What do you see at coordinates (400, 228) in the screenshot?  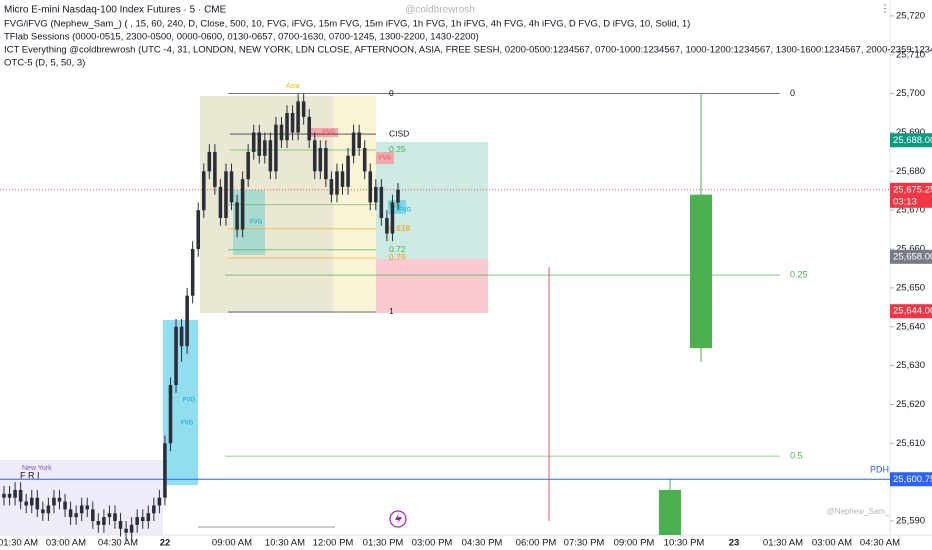 I see `fib-label: 0.618` at bounding box center [400, 228].